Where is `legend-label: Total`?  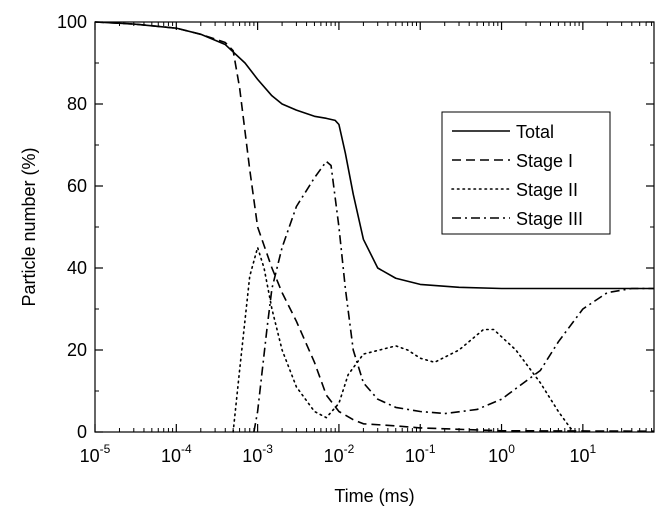
legend-label: Total is located at coordinates (535, 132).